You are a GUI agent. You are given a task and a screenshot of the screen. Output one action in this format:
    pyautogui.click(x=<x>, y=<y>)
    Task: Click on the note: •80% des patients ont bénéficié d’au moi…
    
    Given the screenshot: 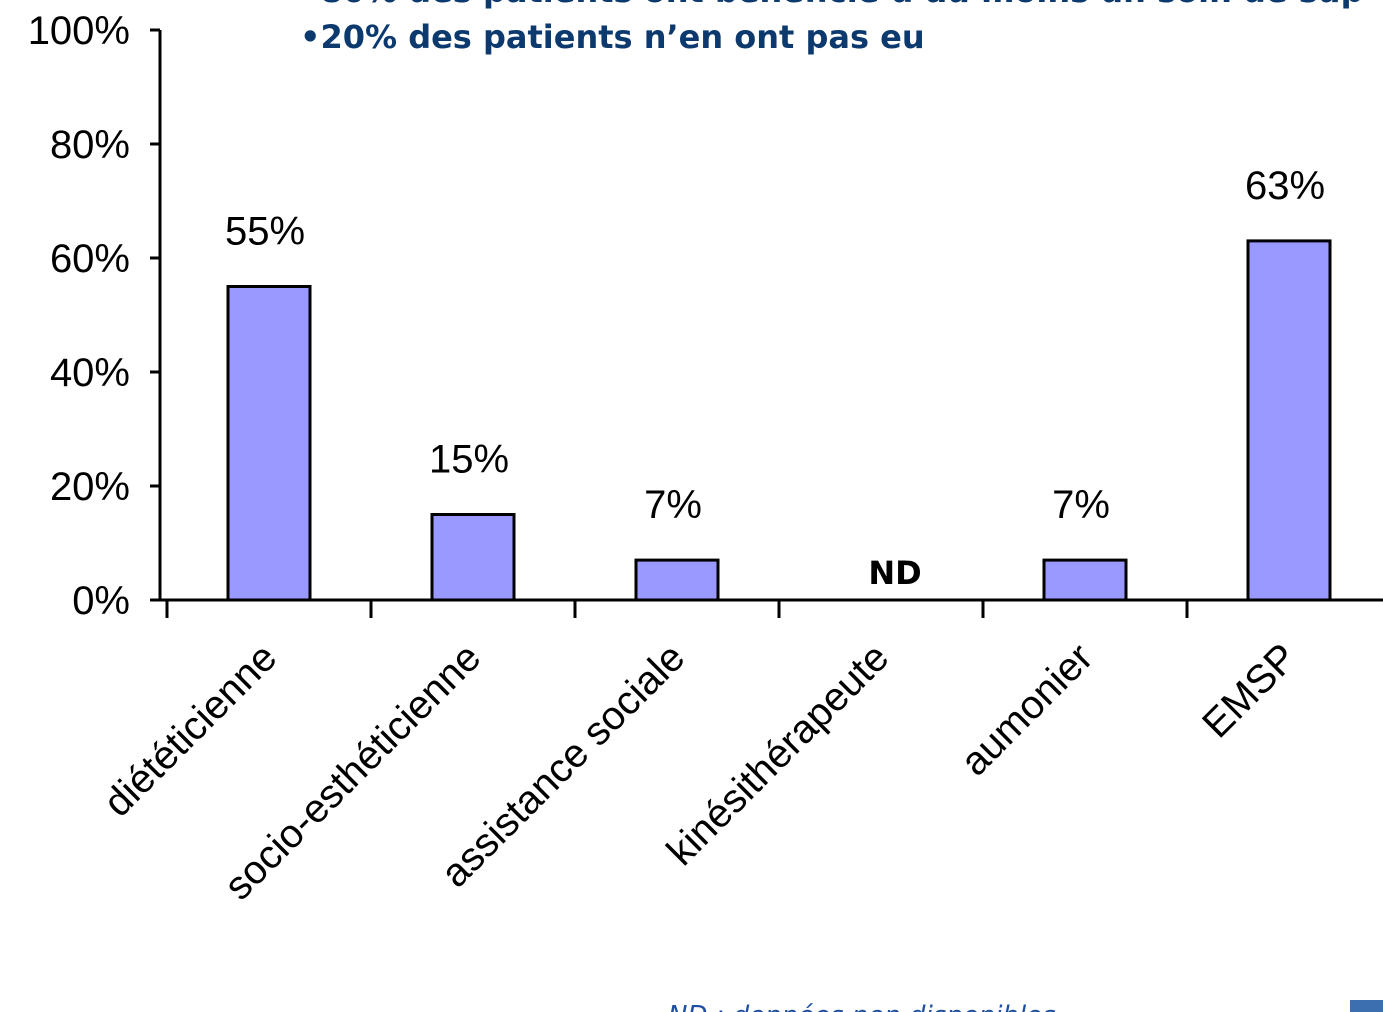 What is the action you would take?
    pyautogui.click(x=831, y=5)
    